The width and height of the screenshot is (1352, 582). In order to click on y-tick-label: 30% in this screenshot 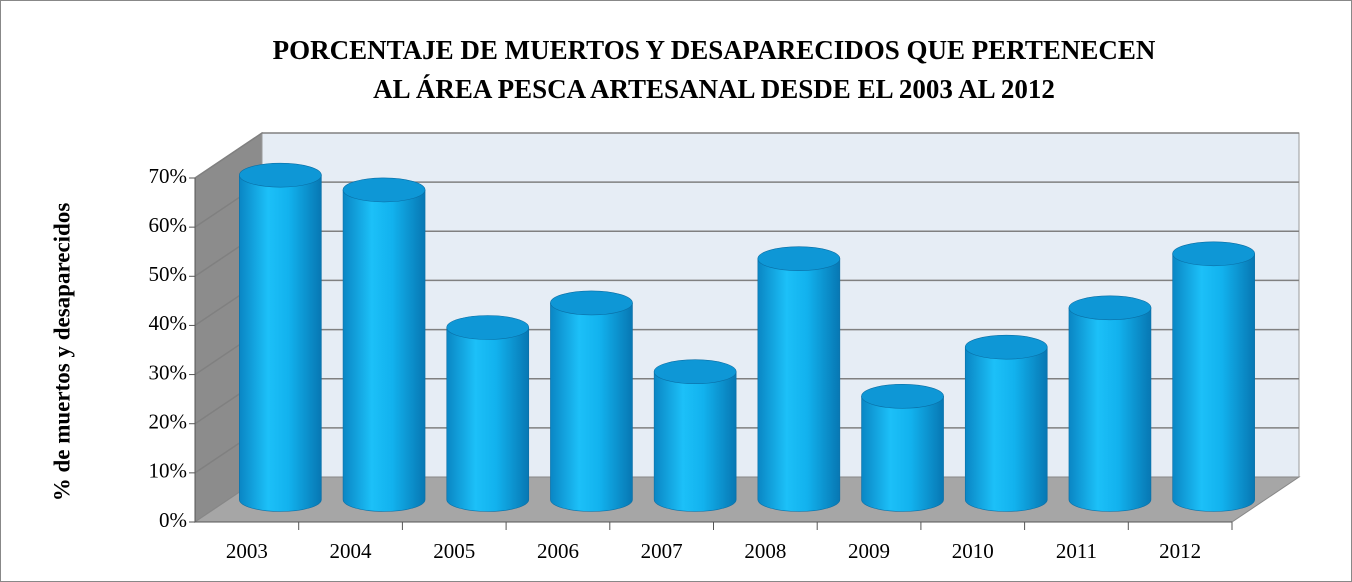, I will do `click(168, 372)`.